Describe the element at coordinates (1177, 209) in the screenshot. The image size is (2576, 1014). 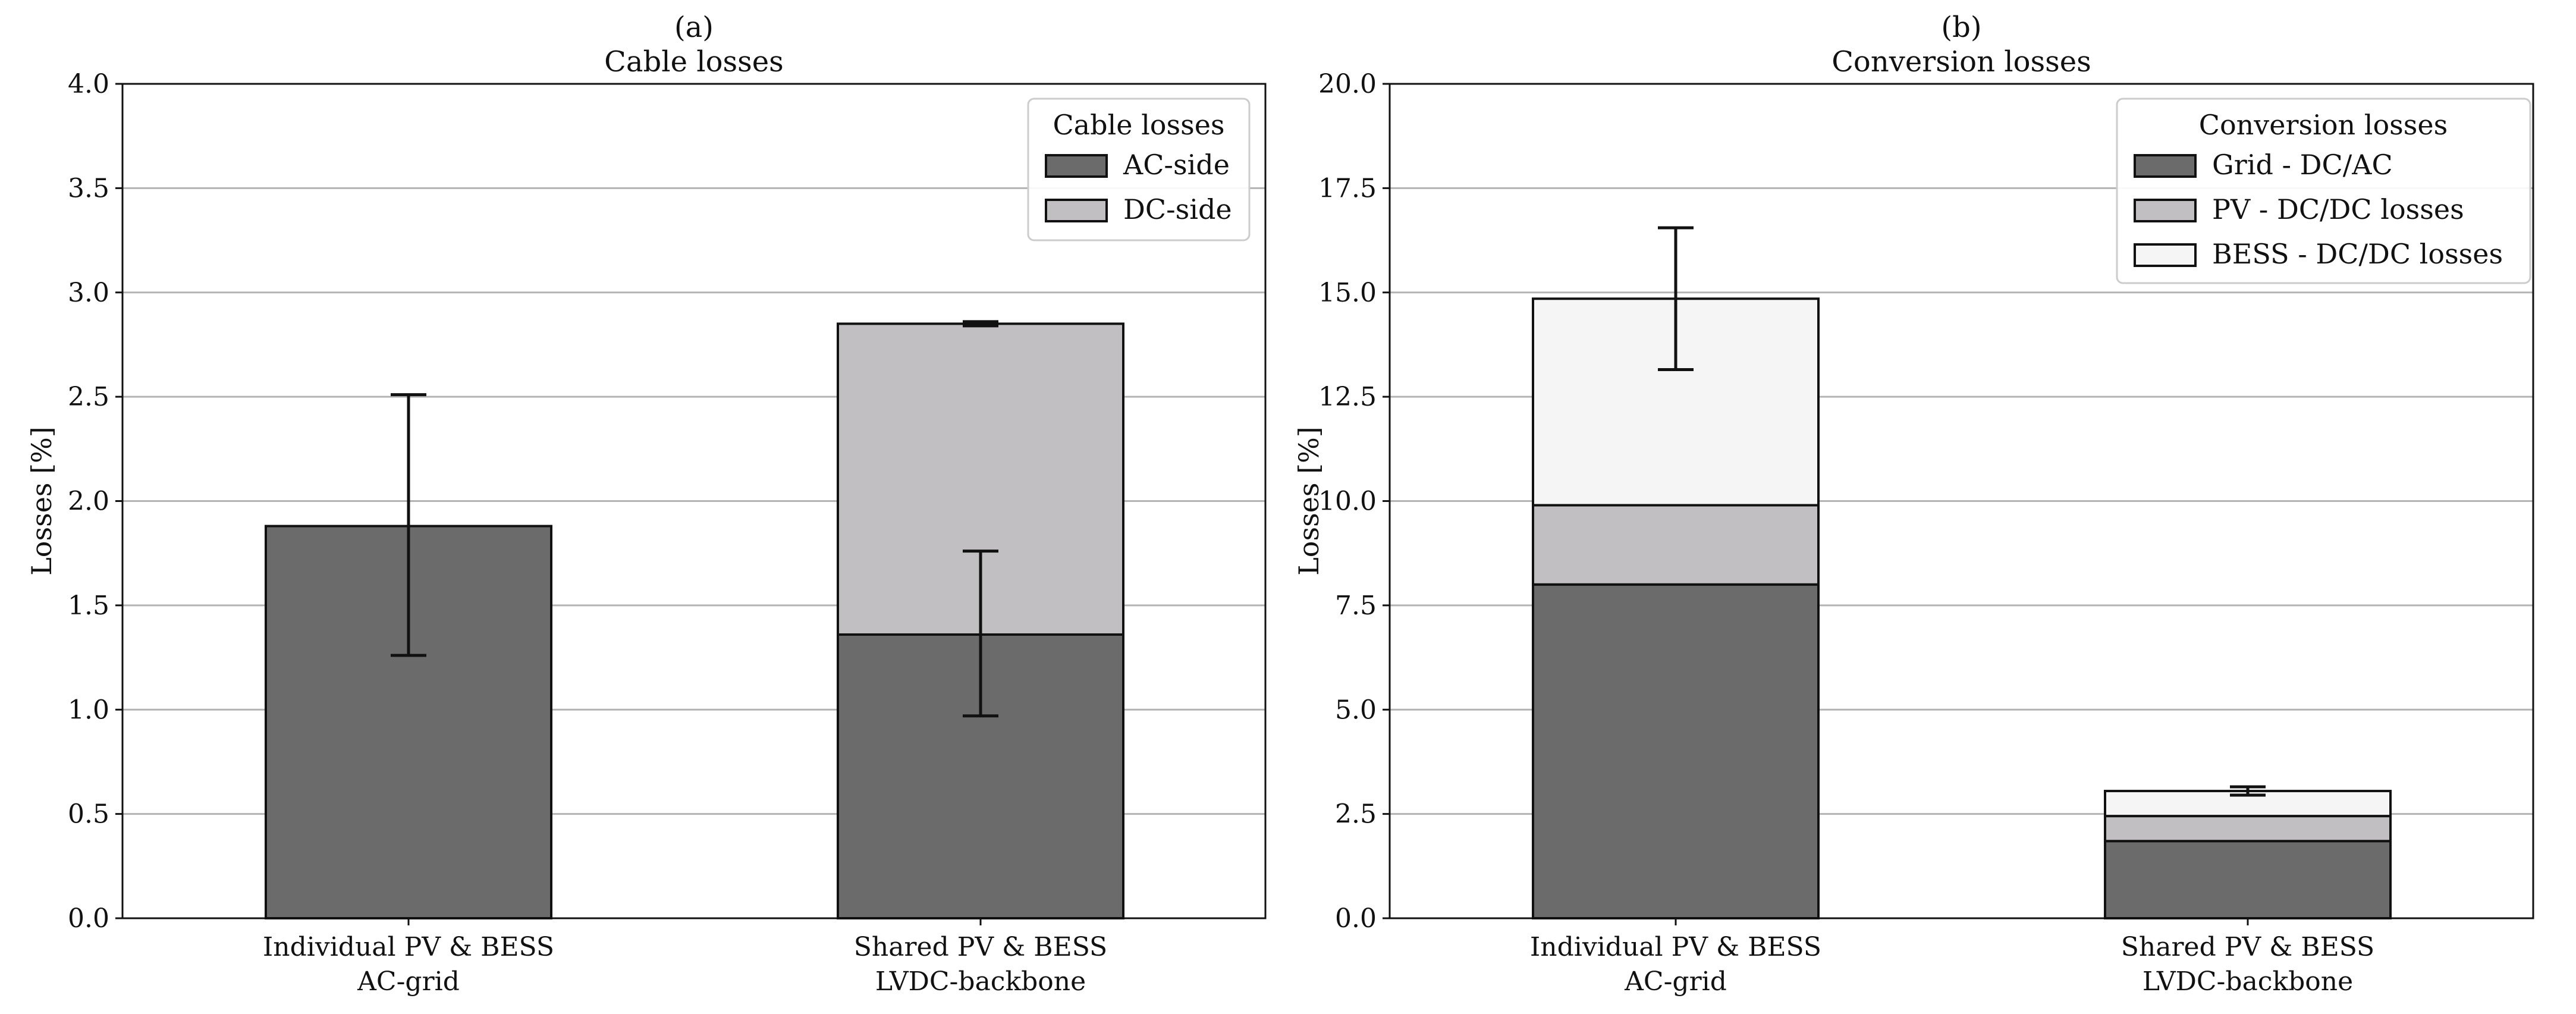
I see `legend-label: DC-side` at that location.